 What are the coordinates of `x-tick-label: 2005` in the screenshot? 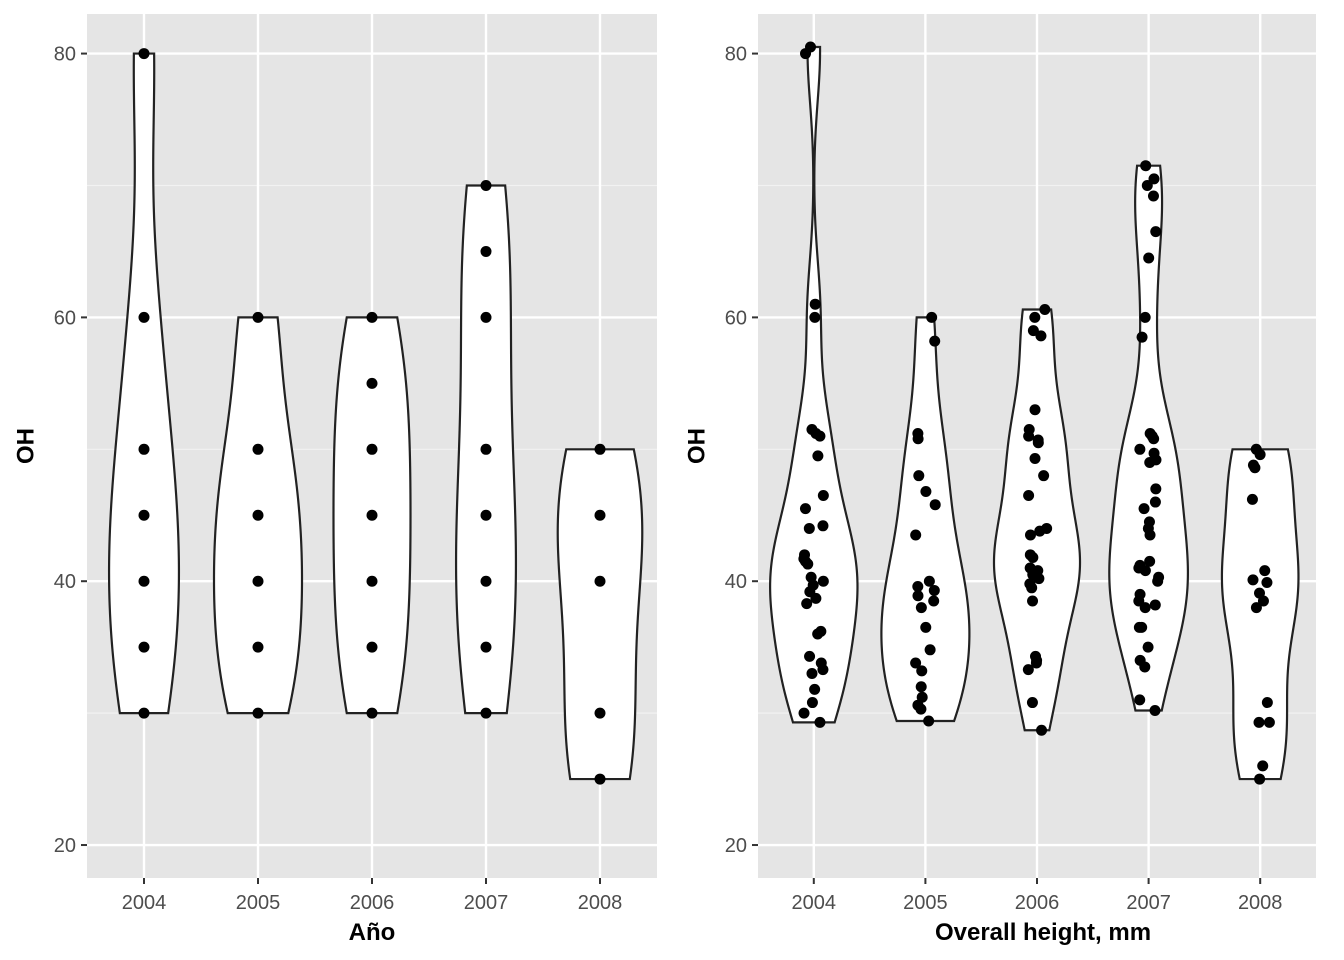 It's located at (925, 903).